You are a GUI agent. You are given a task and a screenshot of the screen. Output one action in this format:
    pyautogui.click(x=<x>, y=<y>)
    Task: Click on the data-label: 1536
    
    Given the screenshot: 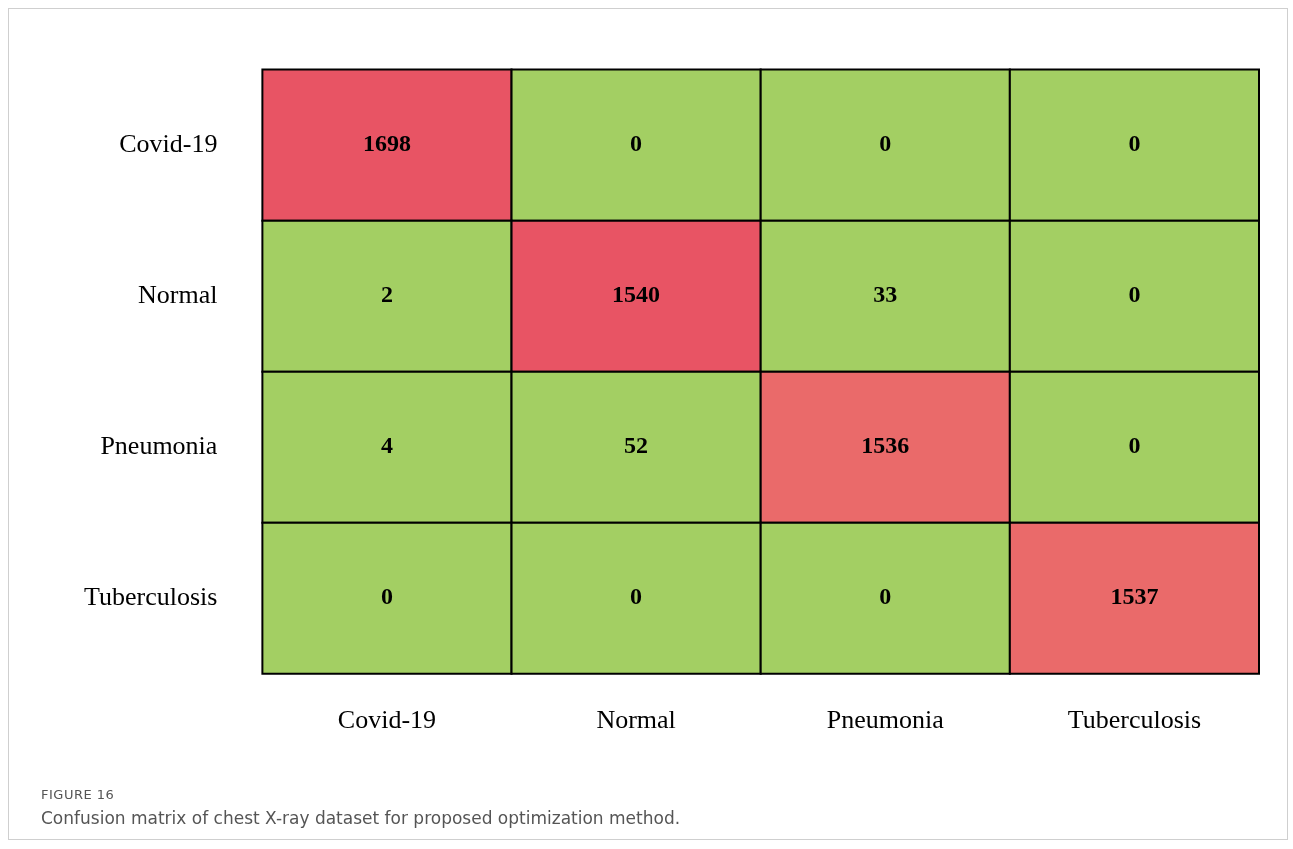 What is the action you would take?
    pyautogui.click(x=885, y=445)
    